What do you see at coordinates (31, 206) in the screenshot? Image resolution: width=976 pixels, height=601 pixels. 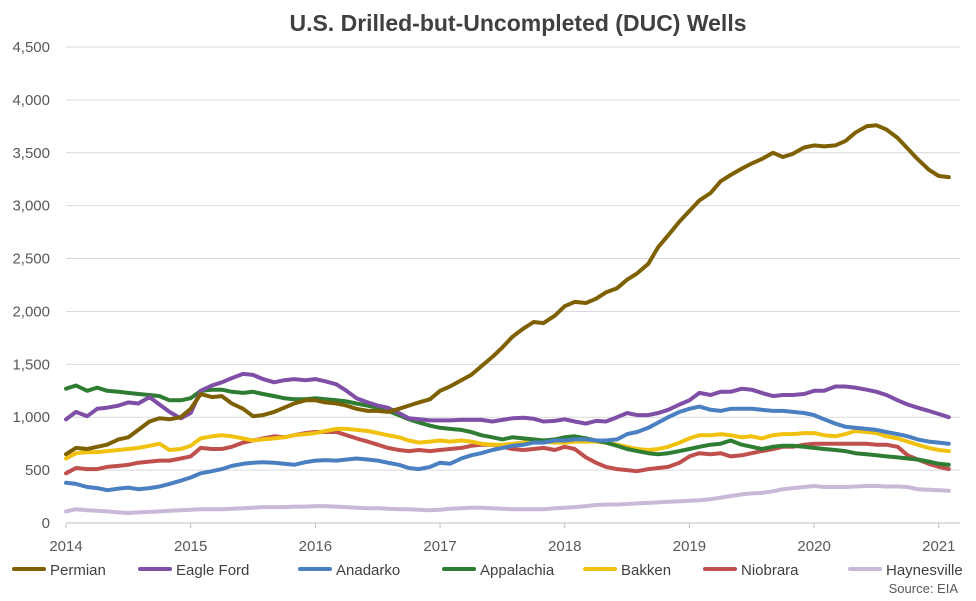 I see `y-tick-label: 3,000` at bounding box center [31, 206].